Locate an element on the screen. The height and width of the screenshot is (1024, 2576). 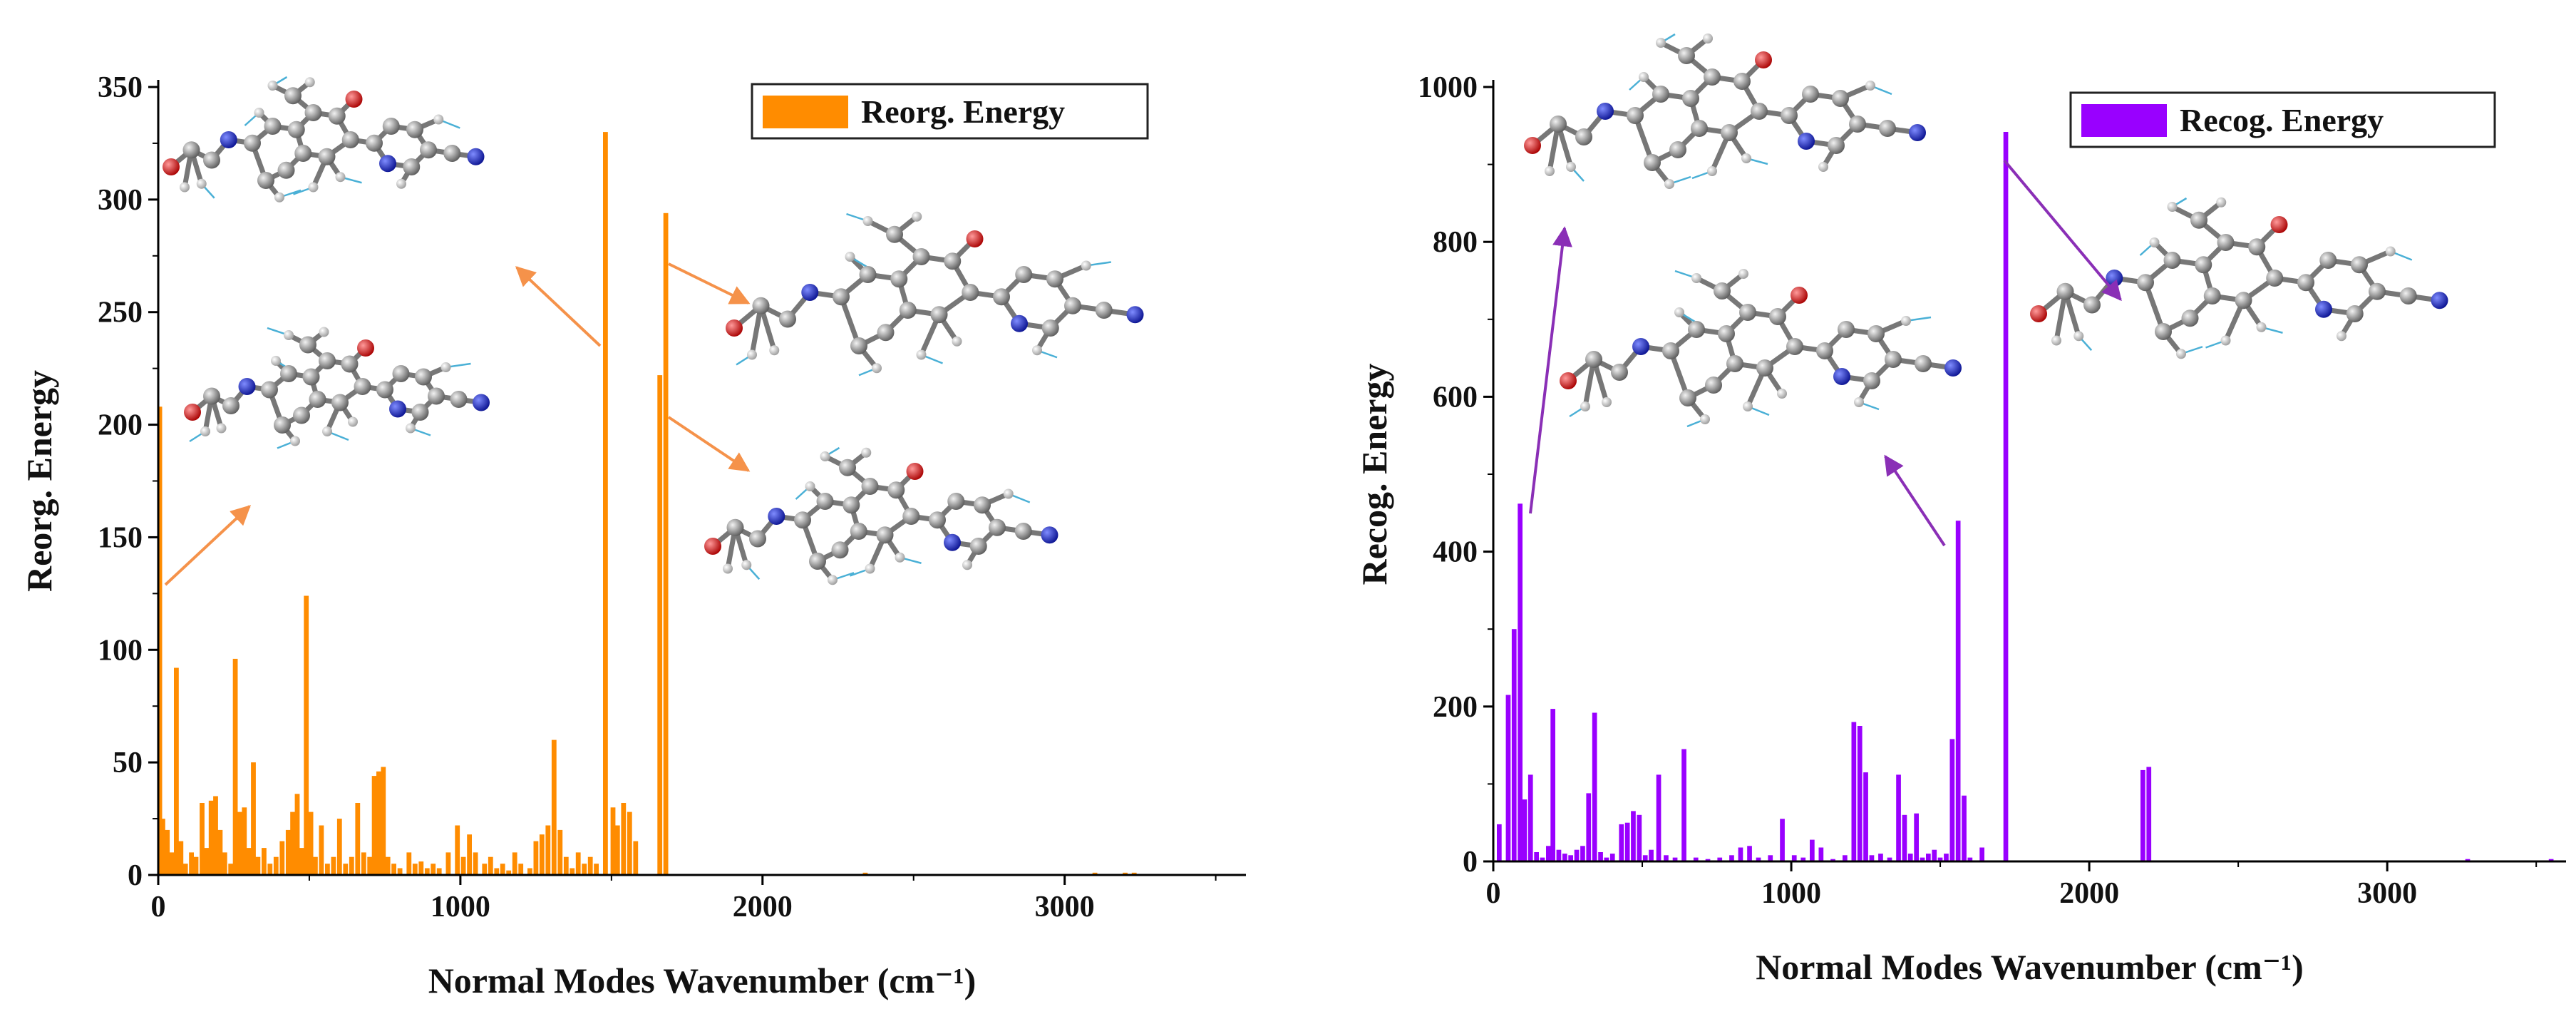
recog-x-tick-label: 3000 is located at coordinates (2387, 893).